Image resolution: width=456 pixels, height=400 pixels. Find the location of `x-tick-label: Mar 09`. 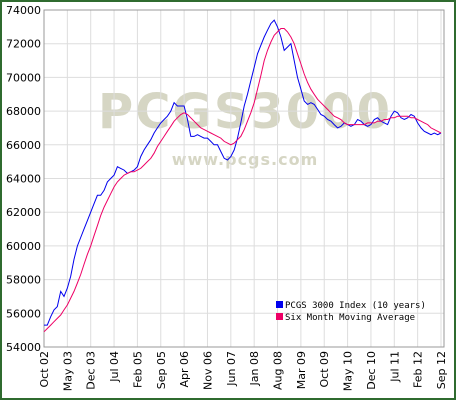

x-tick-label: Mar 09 is located at coordinates (301, 370).